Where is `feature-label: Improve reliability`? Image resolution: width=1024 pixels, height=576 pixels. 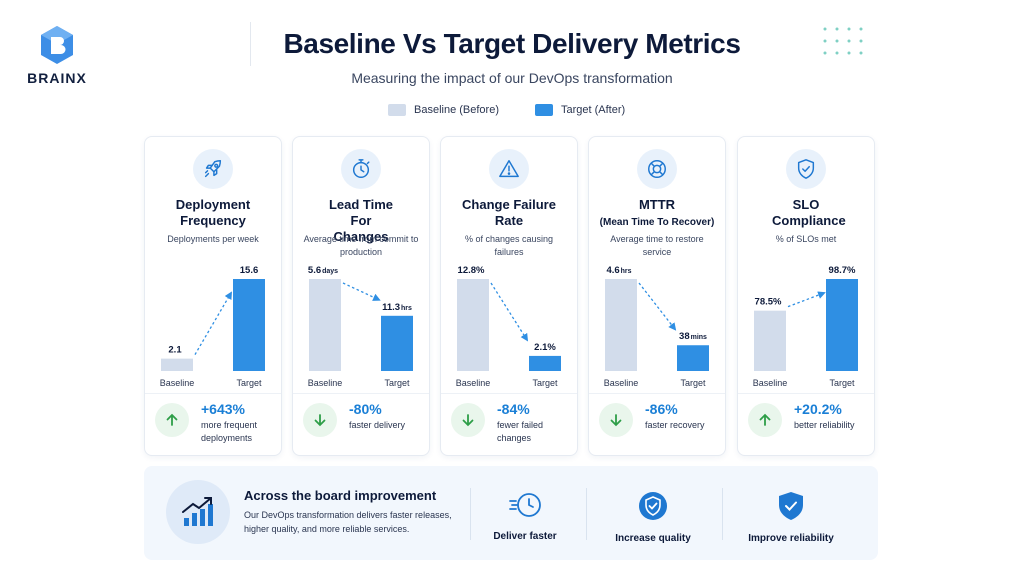
feature-label: Improve reliability is located at coordinates (791, 538).